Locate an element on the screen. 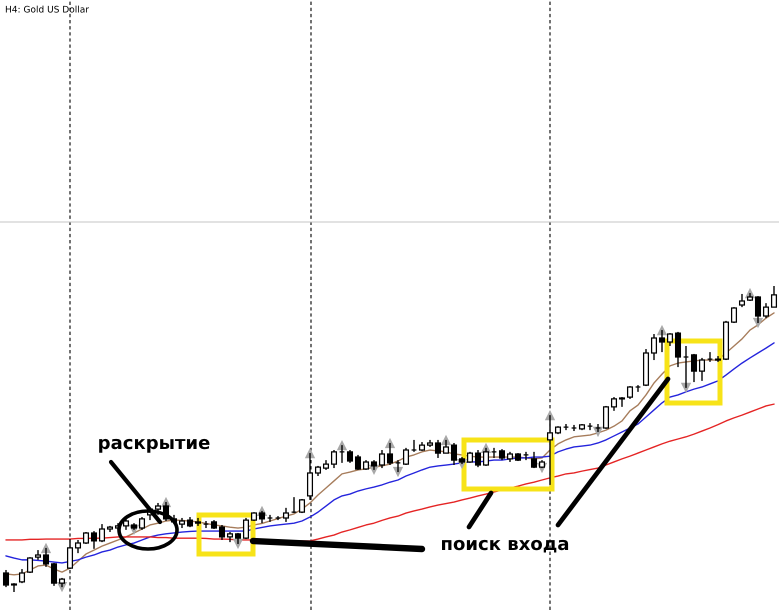  annotation: раскрытие is located at coordinates (154, 445).